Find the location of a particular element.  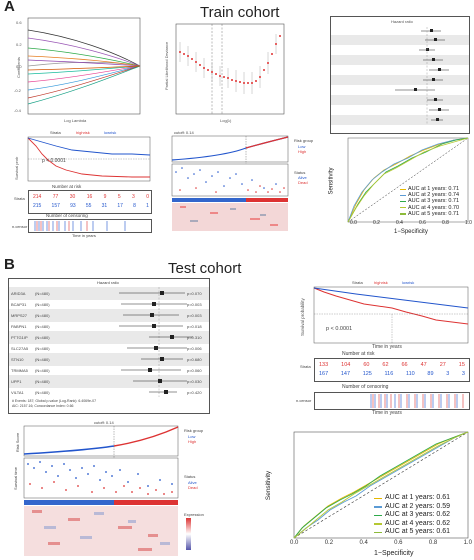

risk-cell: 5 is located at coordinates (119, 197).